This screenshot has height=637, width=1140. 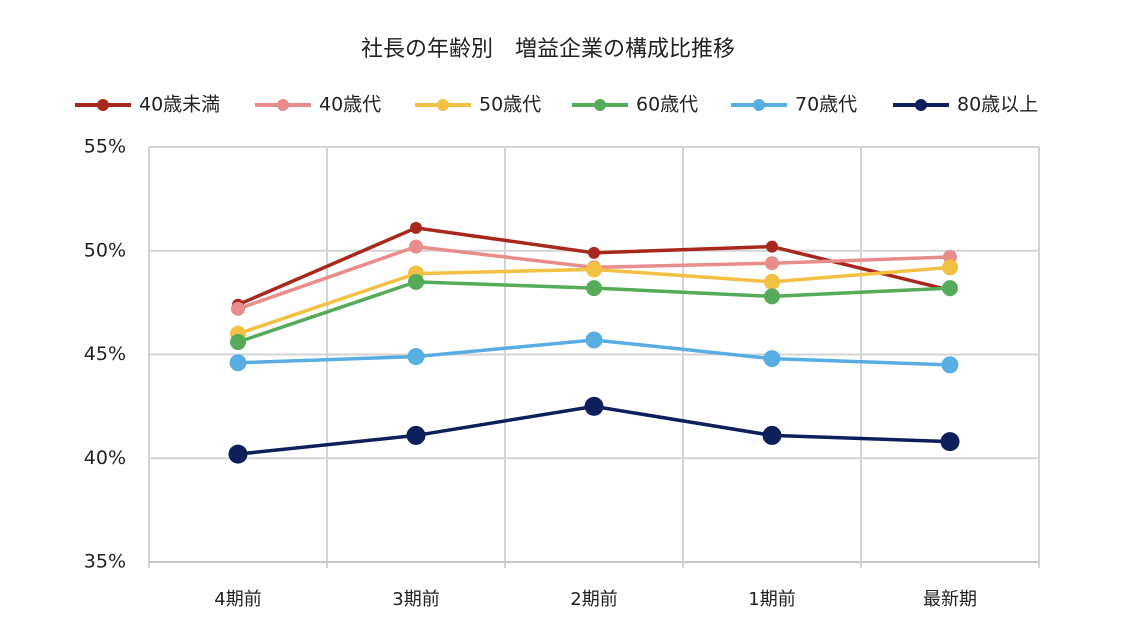 I want to click on legend-label: 50歳代, so click(x=510, y=105).